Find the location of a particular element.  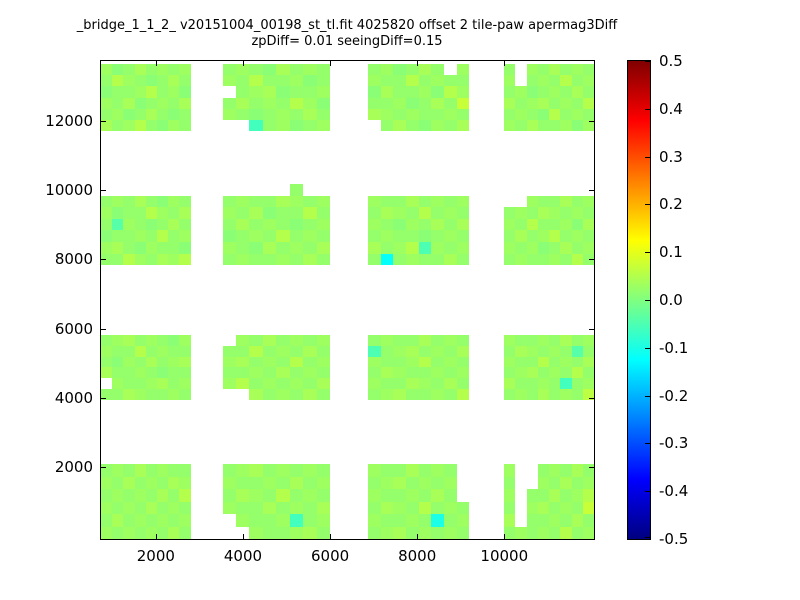

pawprint-r2c1 is located at coordinates (146, 367).